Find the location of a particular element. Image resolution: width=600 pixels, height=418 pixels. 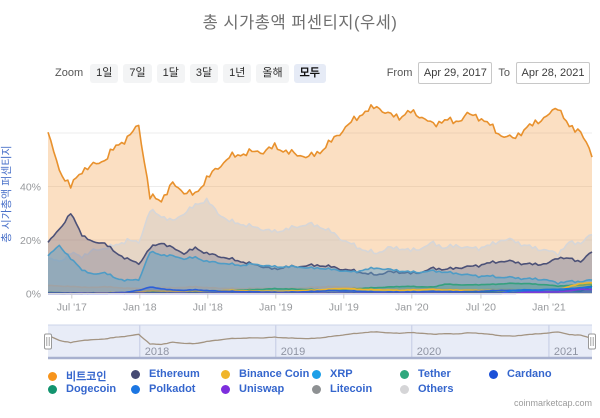

legend-item-0: 비트코인 is located at coordinates (77, 376).